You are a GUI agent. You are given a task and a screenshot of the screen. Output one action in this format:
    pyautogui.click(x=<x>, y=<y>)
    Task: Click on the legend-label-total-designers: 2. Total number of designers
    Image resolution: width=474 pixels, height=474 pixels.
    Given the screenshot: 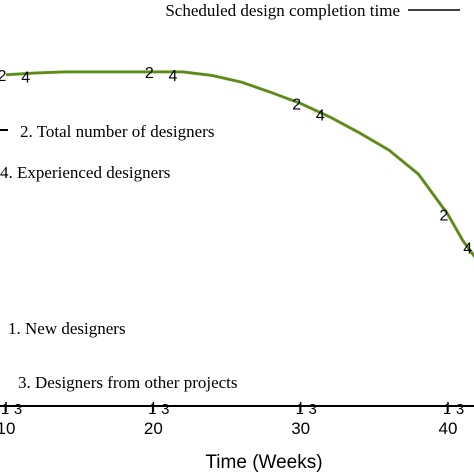 What is the action you would take?
    pyautogui.click(x=117, y=131)
    